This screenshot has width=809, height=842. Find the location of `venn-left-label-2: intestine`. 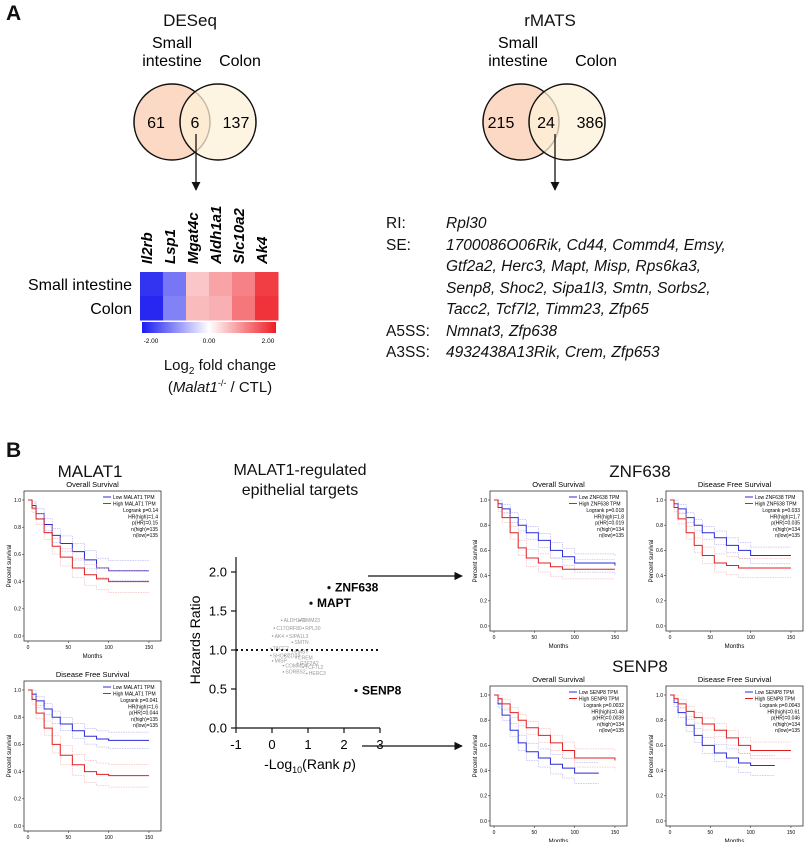

venn-left-label-2: intestine is located at coordinates (518, 61).